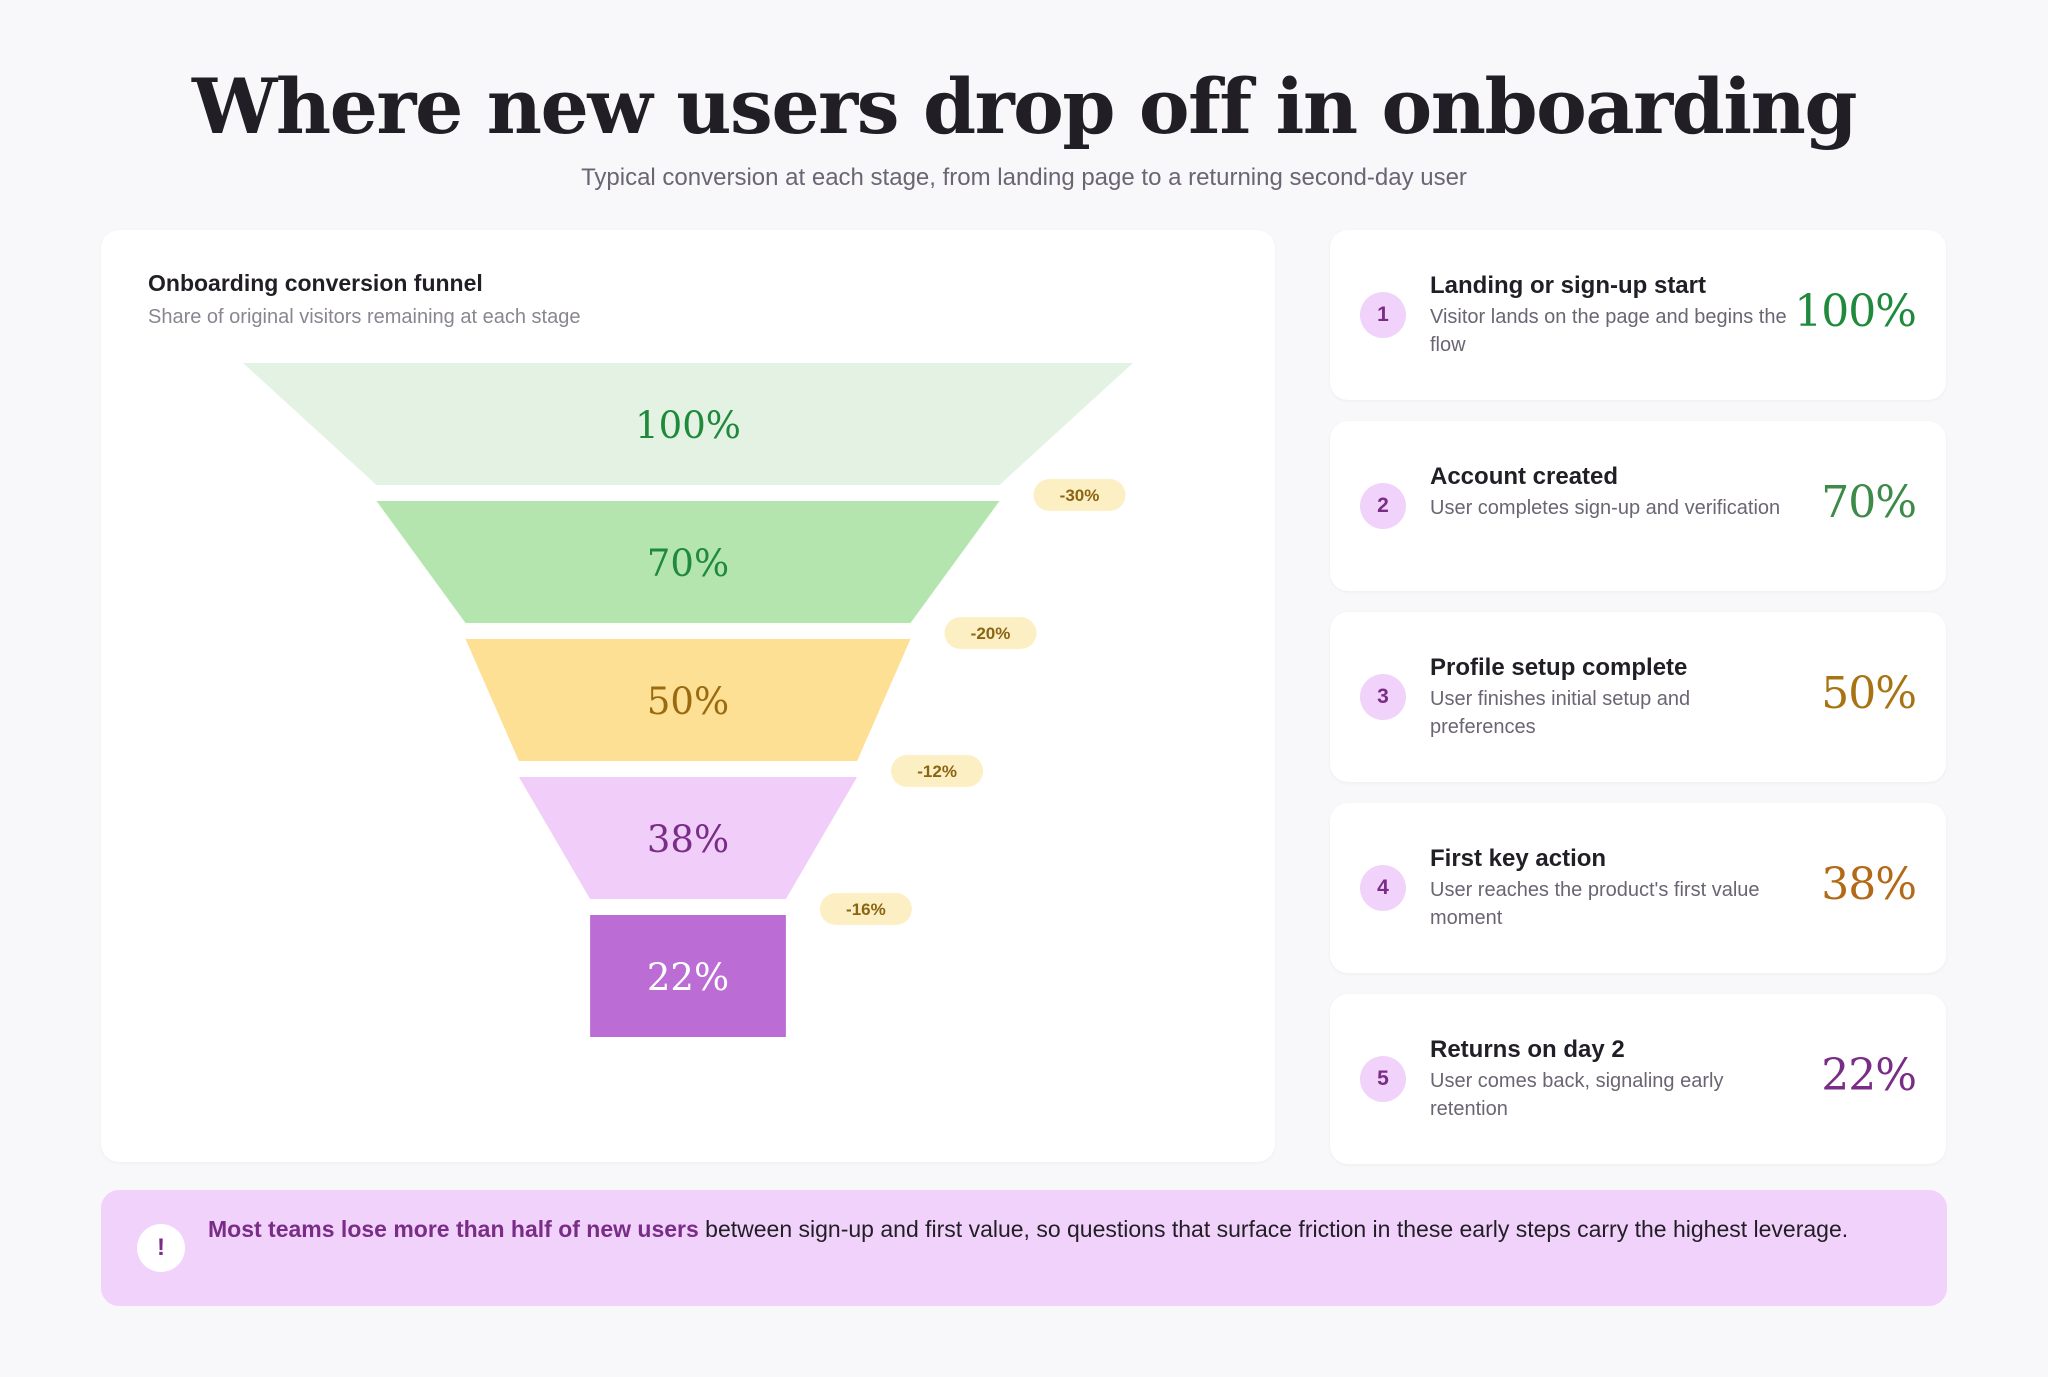 The height and width of the screenshot is (1377, 2048). I want to click on drop-badge-label: -30%, so click(1080, 495).